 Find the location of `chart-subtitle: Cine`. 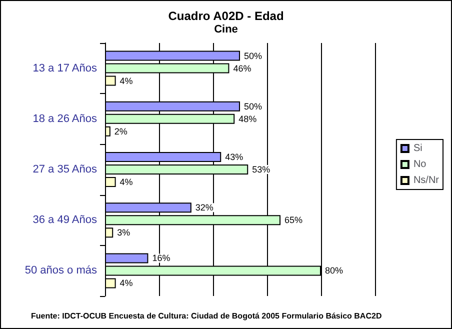

chart-subtitle: Cine is located at coordinates (226, 30).